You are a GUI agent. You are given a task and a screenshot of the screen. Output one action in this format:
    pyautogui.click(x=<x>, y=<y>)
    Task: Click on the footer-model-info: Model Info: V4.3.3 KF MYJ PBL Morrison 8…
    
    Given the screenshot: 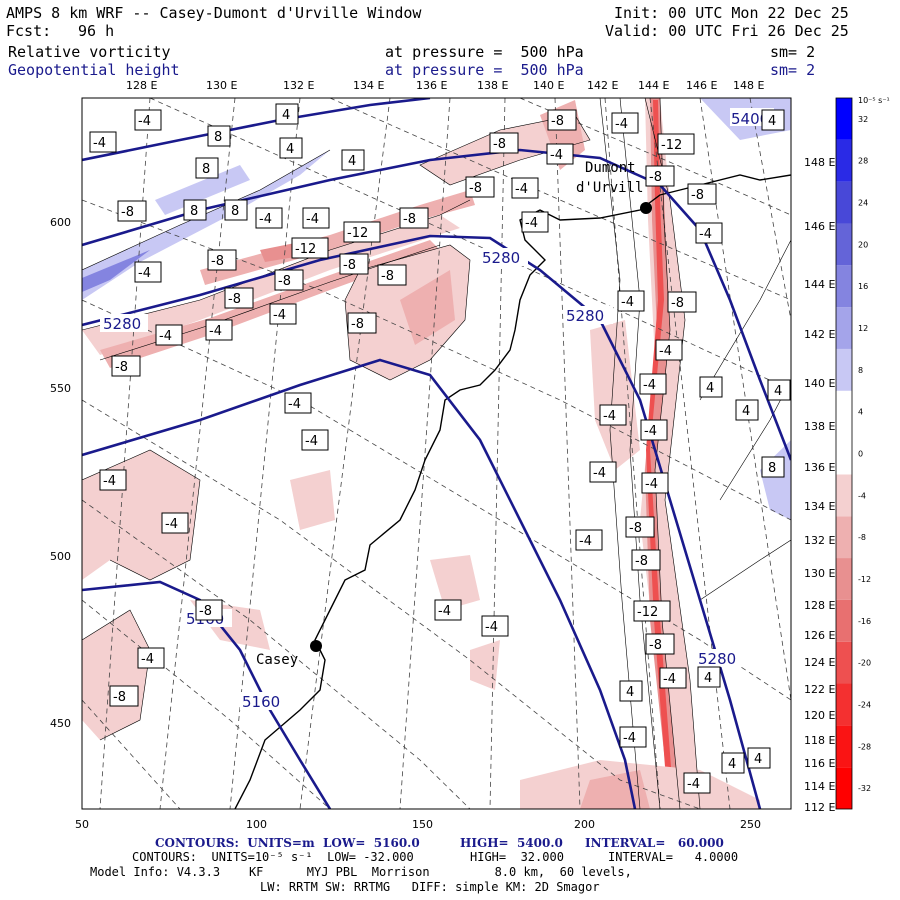 What is the action you would take?
    pyautogui.click(x=361, y=872)
    